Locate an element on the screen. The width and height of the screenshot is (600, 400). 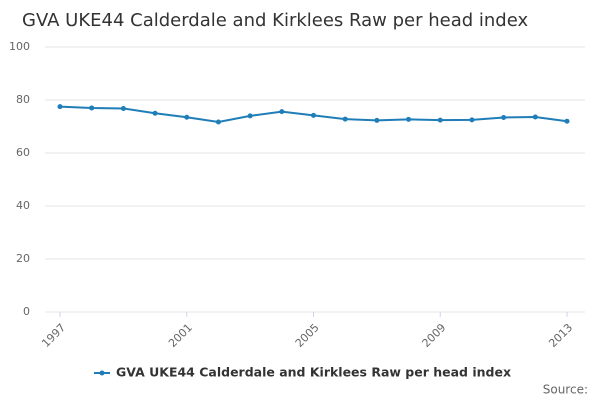
x-tick-label: 2013 is located at coordinates (560, 335).